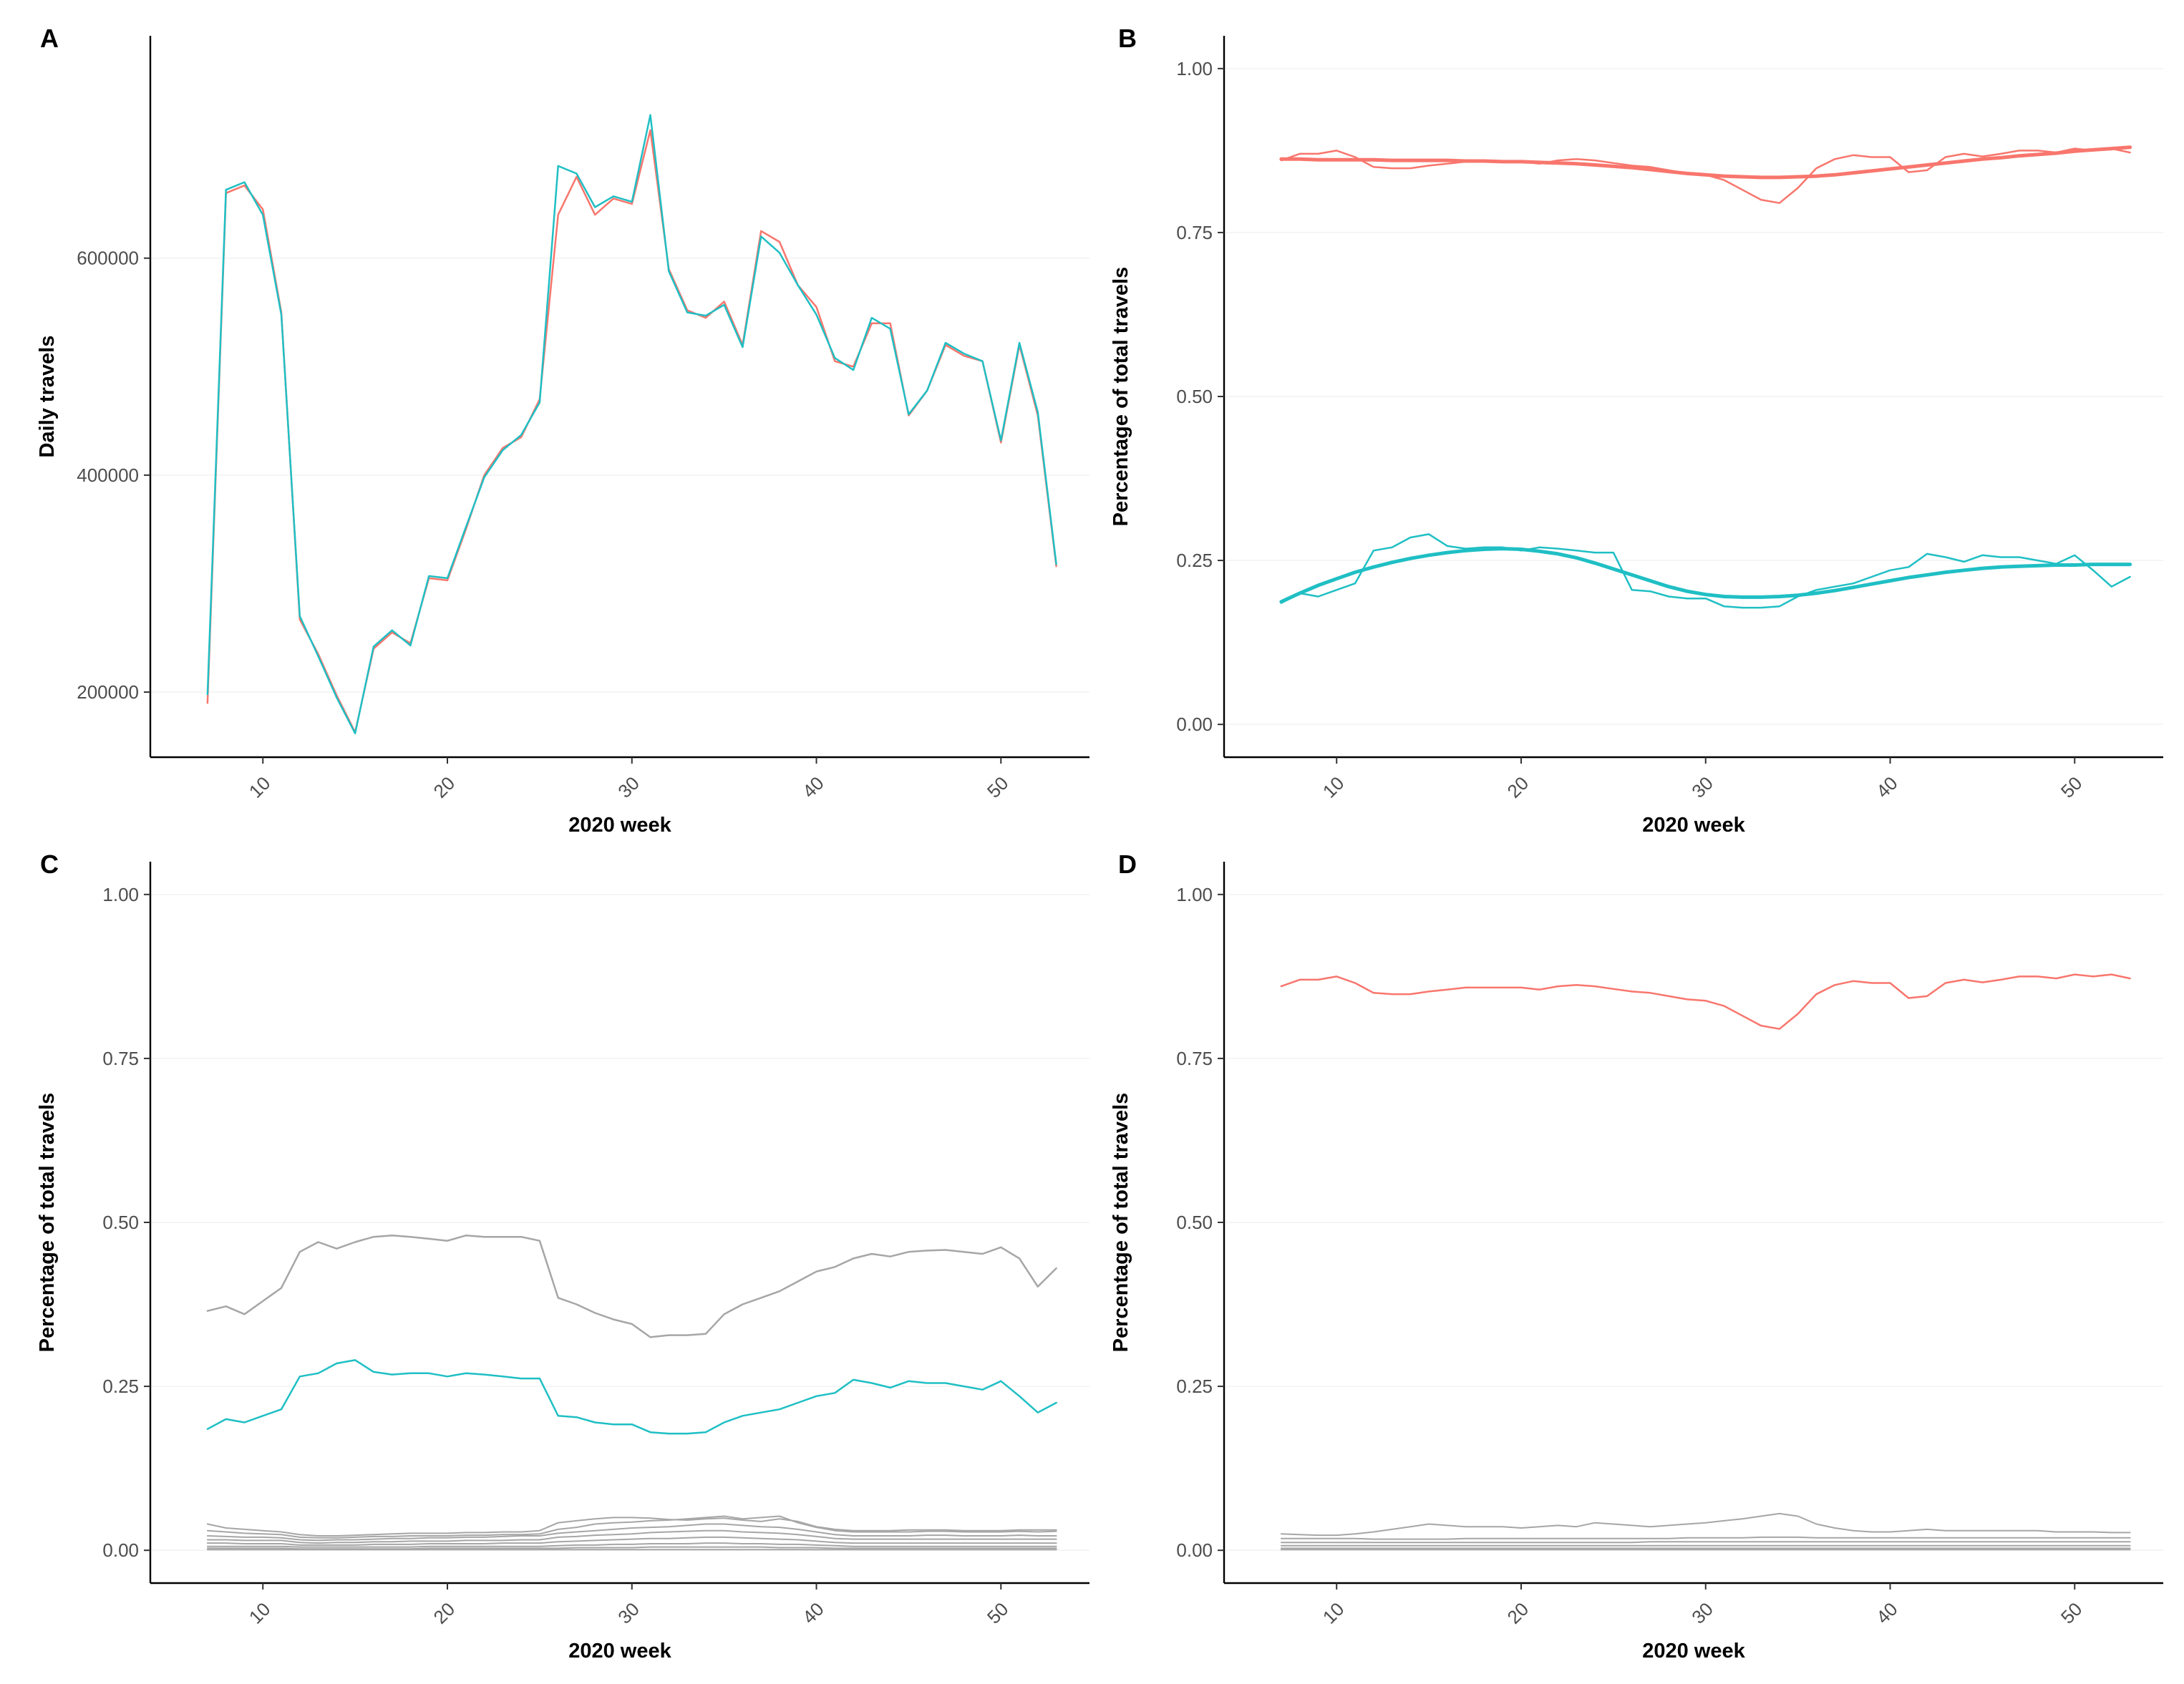 The image size is (2184, 1684). Describe the element at coordinates (47, 397) in the screenshot. I see `panel-a-y-axis-title: Daily travels` at that location.